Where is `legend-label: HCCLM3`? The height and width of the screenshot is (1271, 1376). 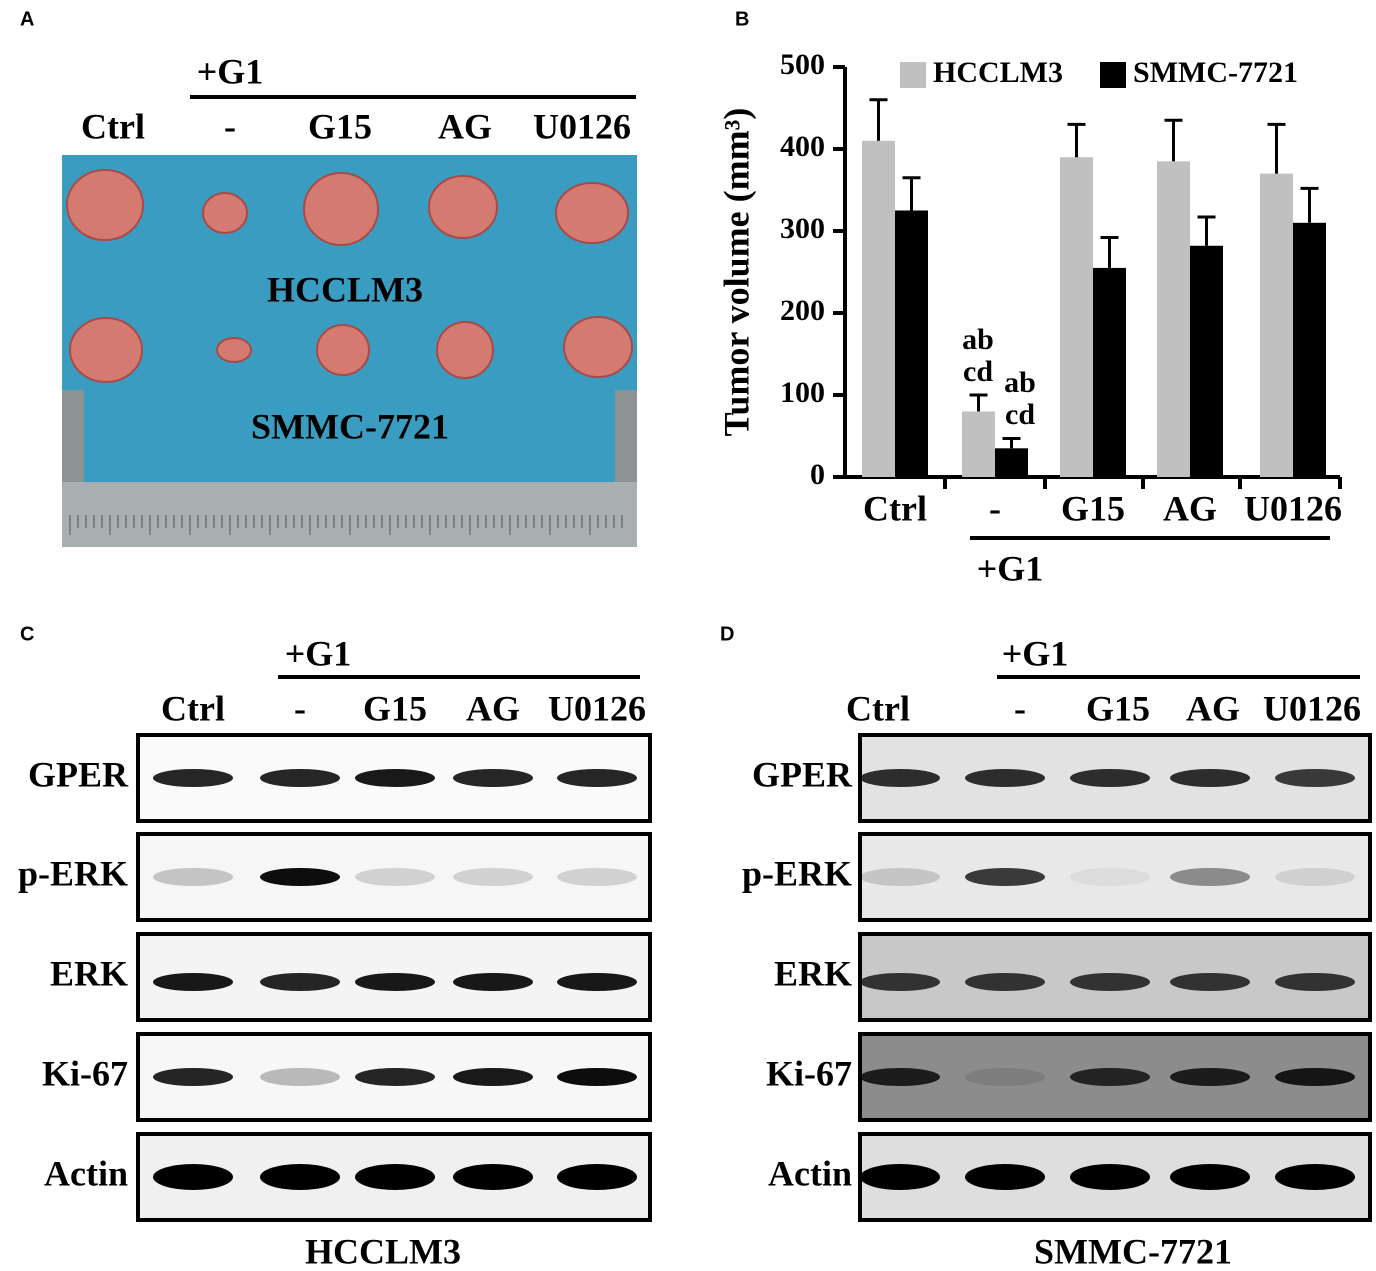 legend-label: HCCLM3 is located at coordinates (998, 72).